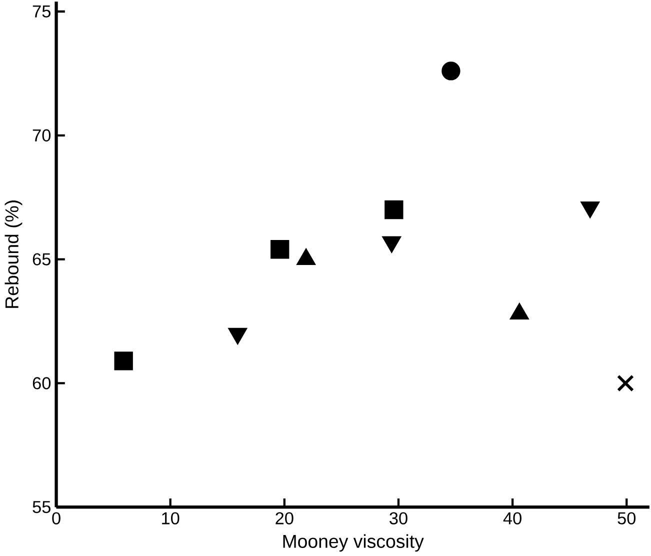 The image size is (651, 556). I want to click on y-tick-label: 55, so click(41, 506).